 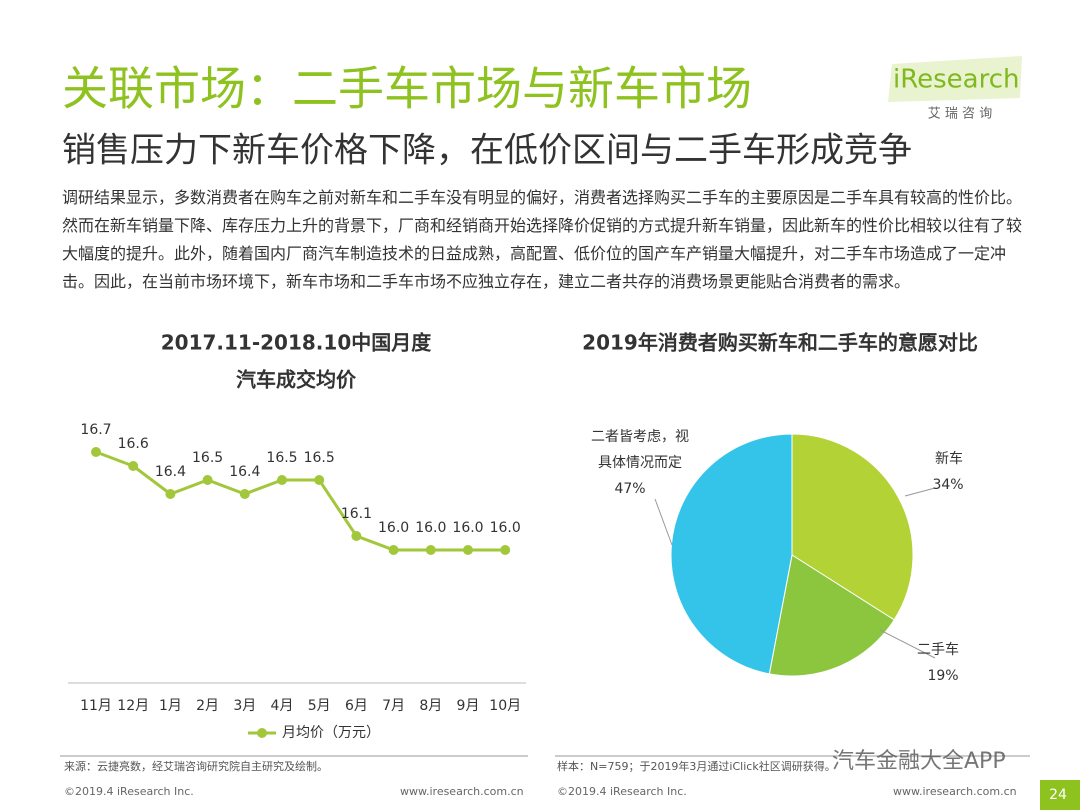 I want to click on logo-cn: 艾 瑞 咨 询, so click(x=960, y=114).